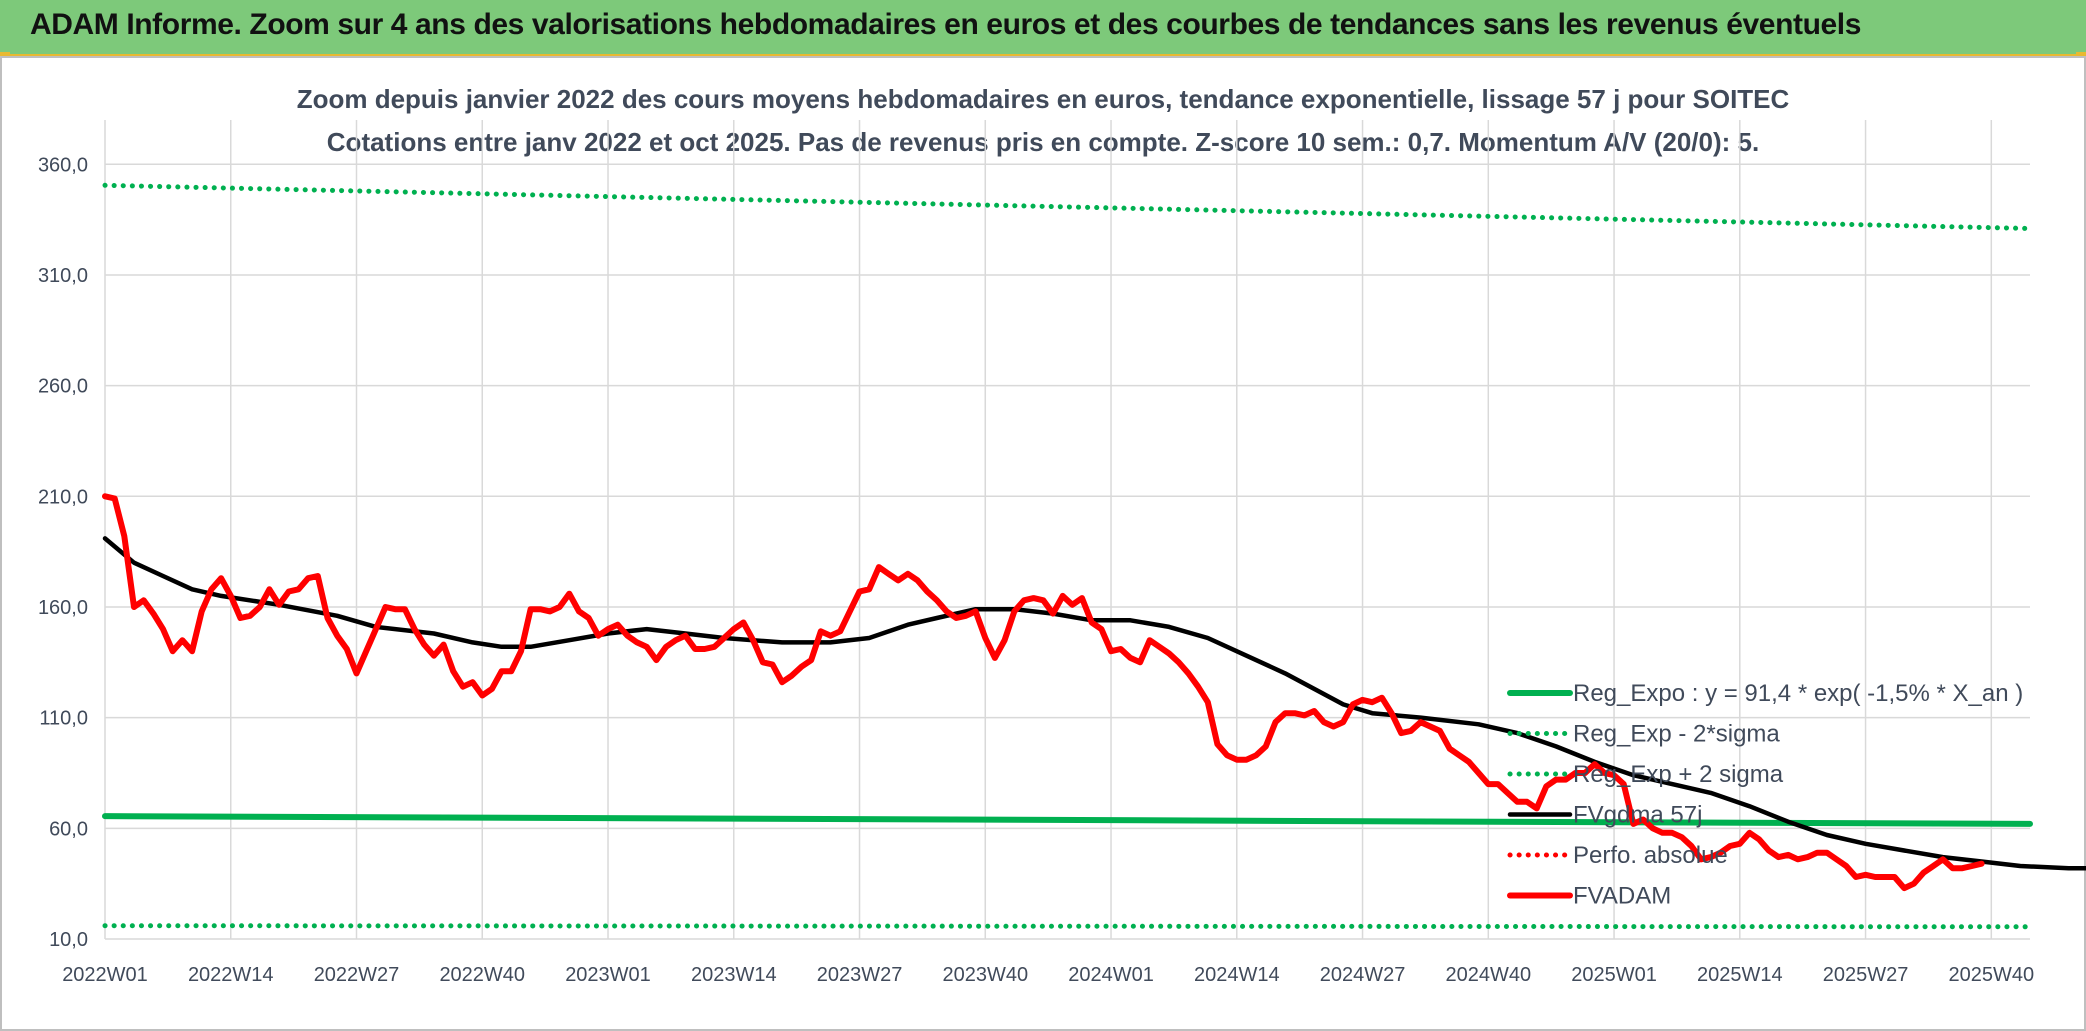 Image resolution: width=2086 pixels, height=1031 pixels. I want to click on y-tick-label: 110,0, so click(63, 719).